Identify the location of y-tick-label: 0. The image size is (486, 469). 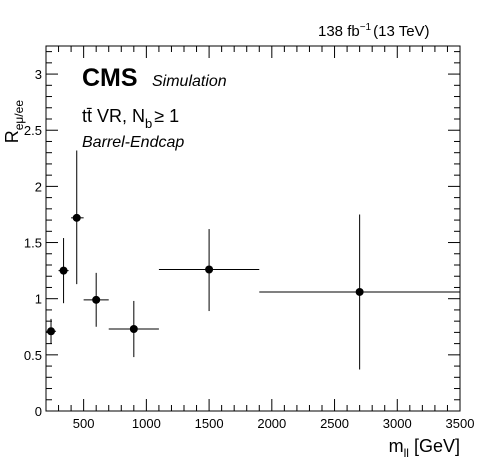
(38, 411).